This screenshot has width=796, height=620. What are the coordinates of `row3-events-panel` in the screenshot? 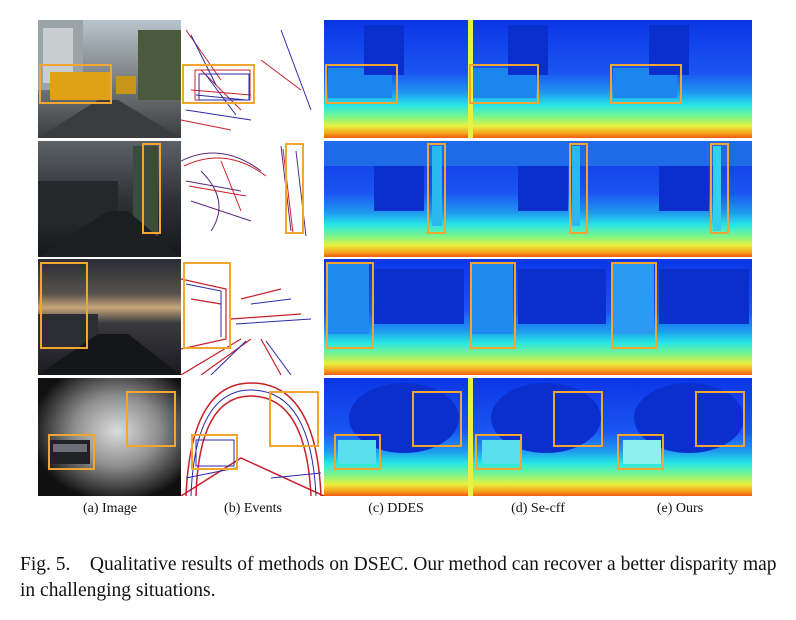 It's located at (252, 317).